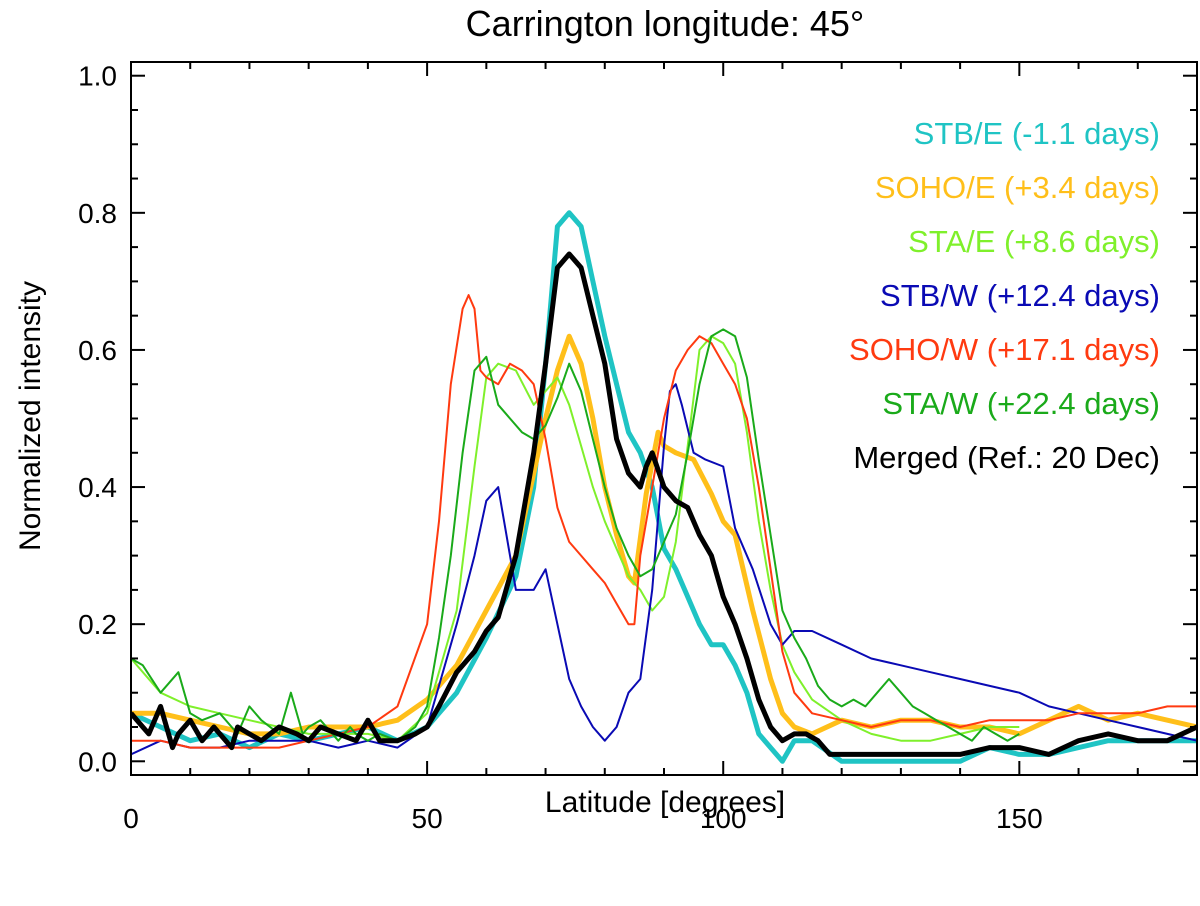 The image size is (1200, 906). I want to click on y-tick-label: 0.2, so click(97, 624).